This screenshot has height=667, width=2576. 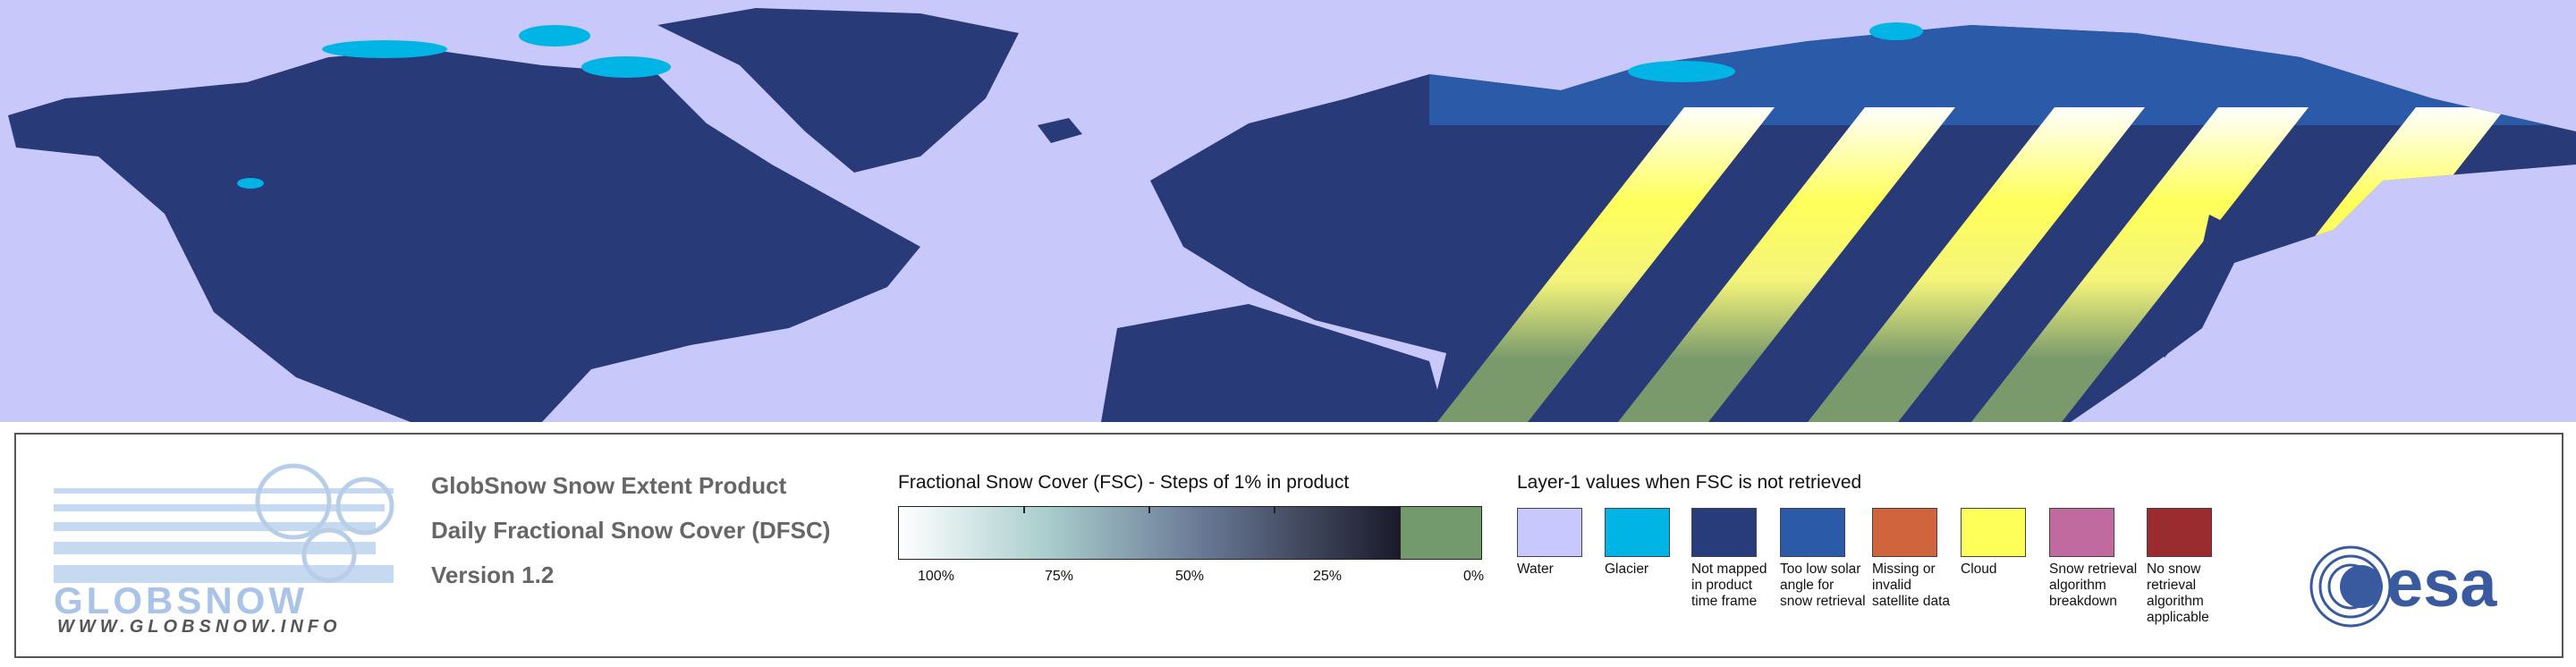 I want to click on esa-text: esa, so click(x=2441, y=583).